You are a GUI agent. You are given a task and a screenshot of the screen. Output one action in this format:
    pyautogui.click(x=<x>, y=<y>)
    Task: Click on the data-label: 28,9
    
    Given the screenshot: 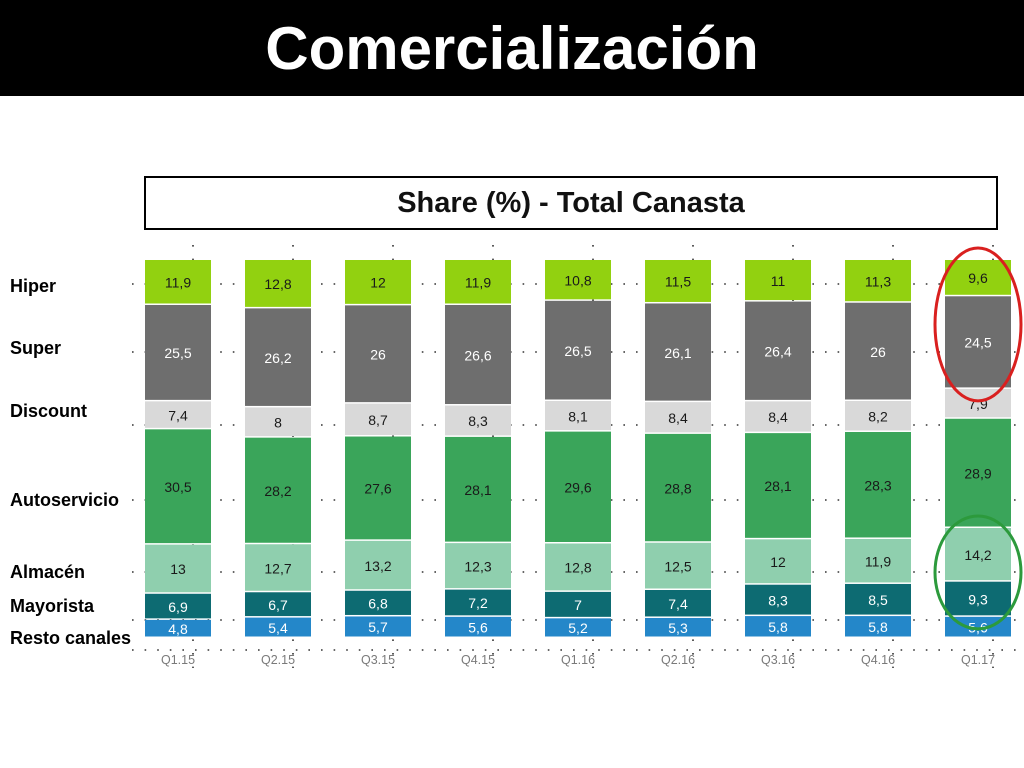 What is the action you would take?
    pyautogui.click(x=977, y=473)
    